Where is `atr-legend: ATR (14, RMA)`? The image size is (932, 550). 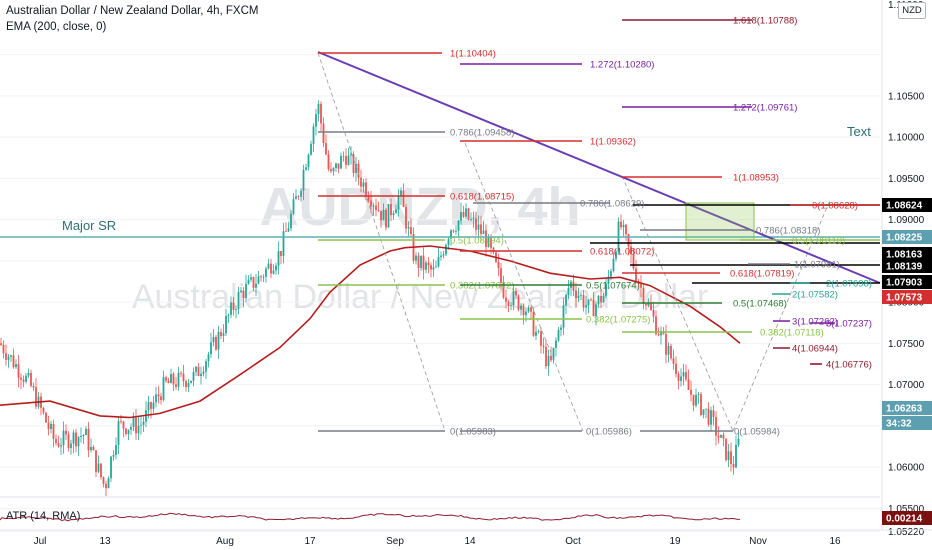
atr-legend: ATR (14, RMA) is located at coordinates (43, 516).